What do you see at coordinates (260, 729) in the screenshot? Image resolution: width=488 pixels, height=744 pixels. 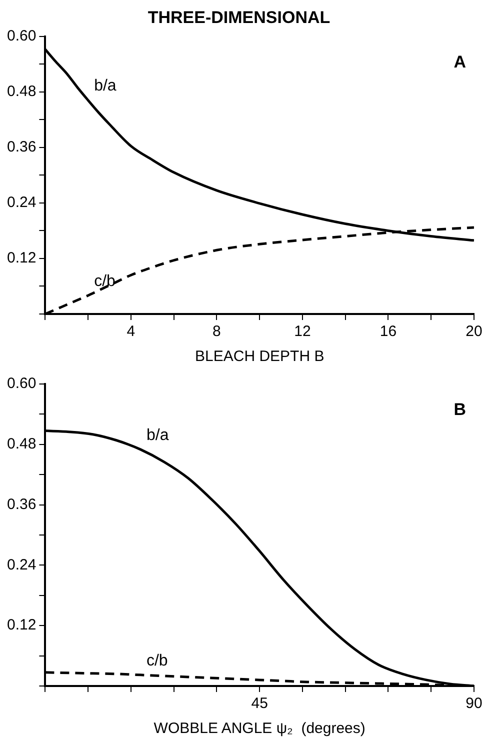 I see `x-axis-title: WOBBLE ANGLE ψ₂ (degrees)` at bounding box center [260, 729].